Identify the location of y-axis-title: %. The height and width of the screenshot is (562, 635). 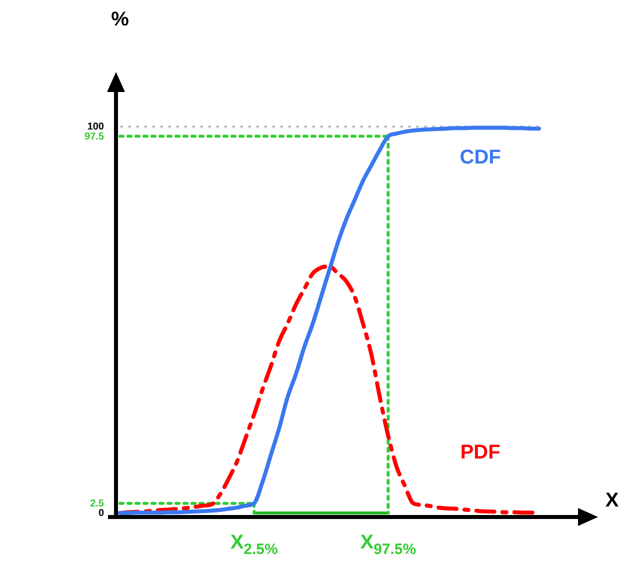
(120, 19).